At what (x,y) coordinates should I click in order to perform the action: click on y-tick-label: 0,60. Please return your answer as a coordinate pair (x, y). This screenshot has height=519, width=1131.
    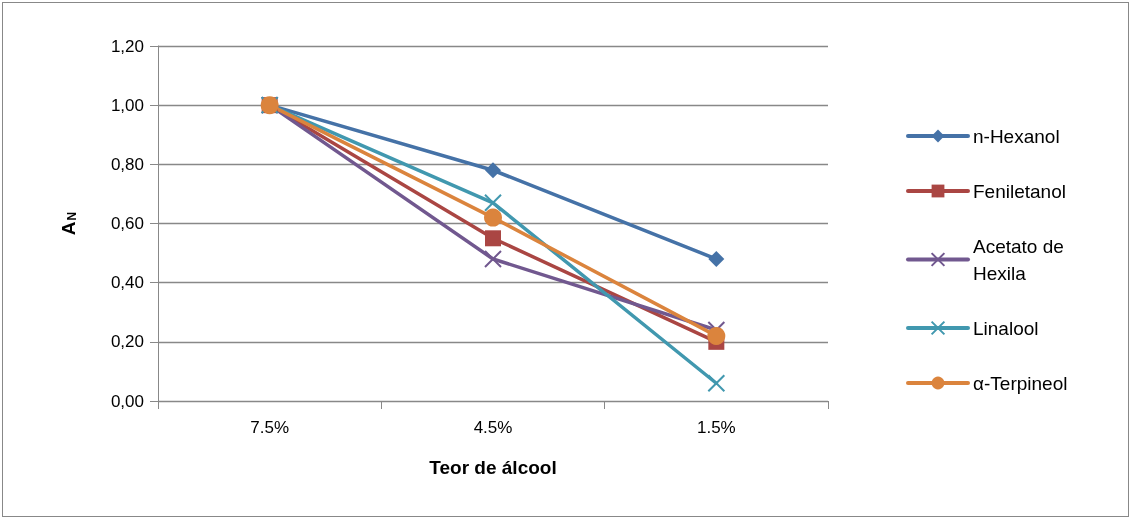
    Looking at the image, I should click on (127, 223).